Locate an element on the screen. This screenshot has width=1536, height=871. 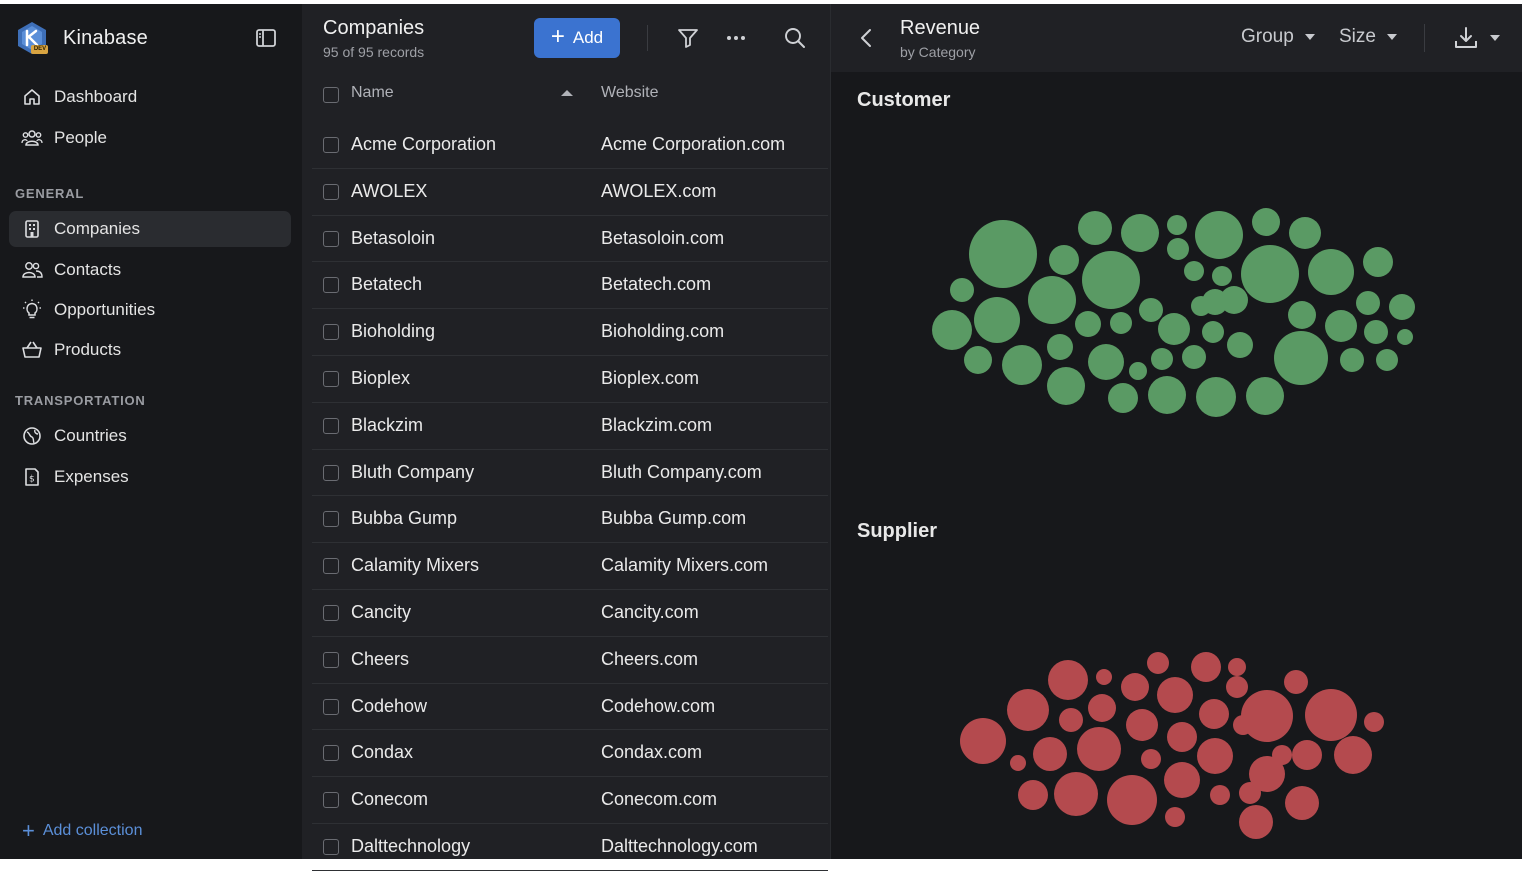
sidebar-item-products: Products is located at coordinates (150, 350).